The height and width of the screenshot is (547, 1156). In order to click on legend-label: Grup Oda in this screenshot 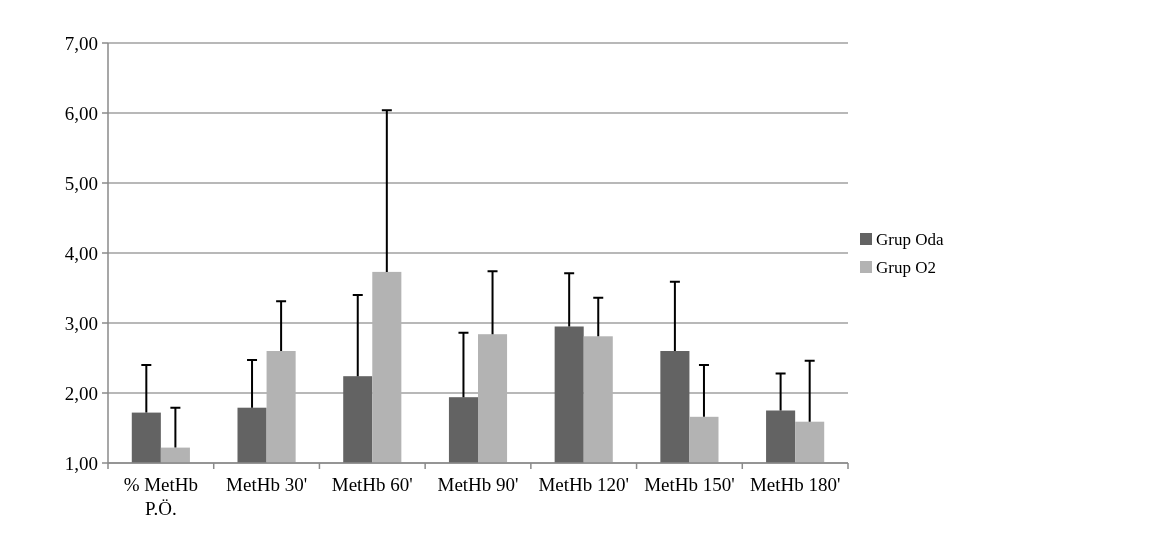, I will do `click(910, 239)`.